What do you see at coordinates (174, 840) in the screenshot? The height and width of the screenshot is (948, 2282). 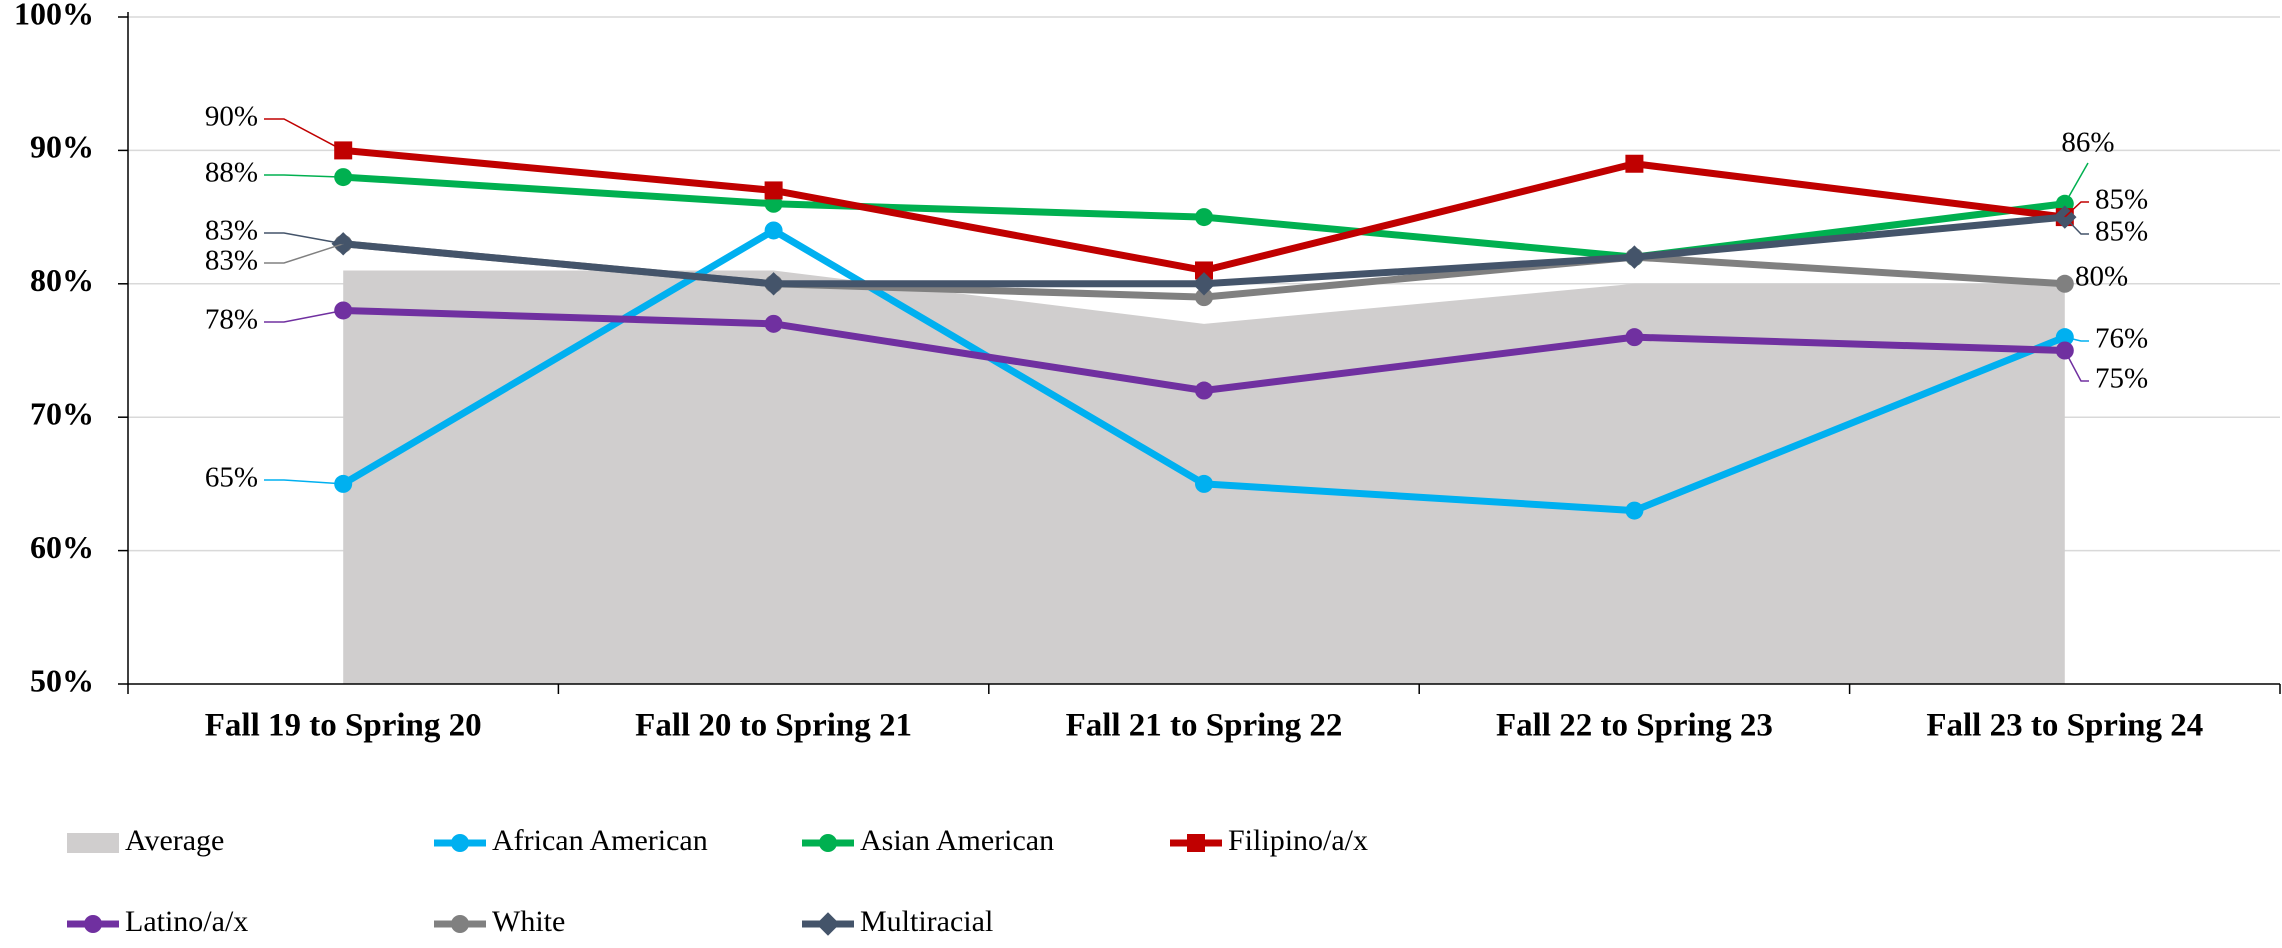 I see `legend-label: Average` at bounding box center [174, 840].